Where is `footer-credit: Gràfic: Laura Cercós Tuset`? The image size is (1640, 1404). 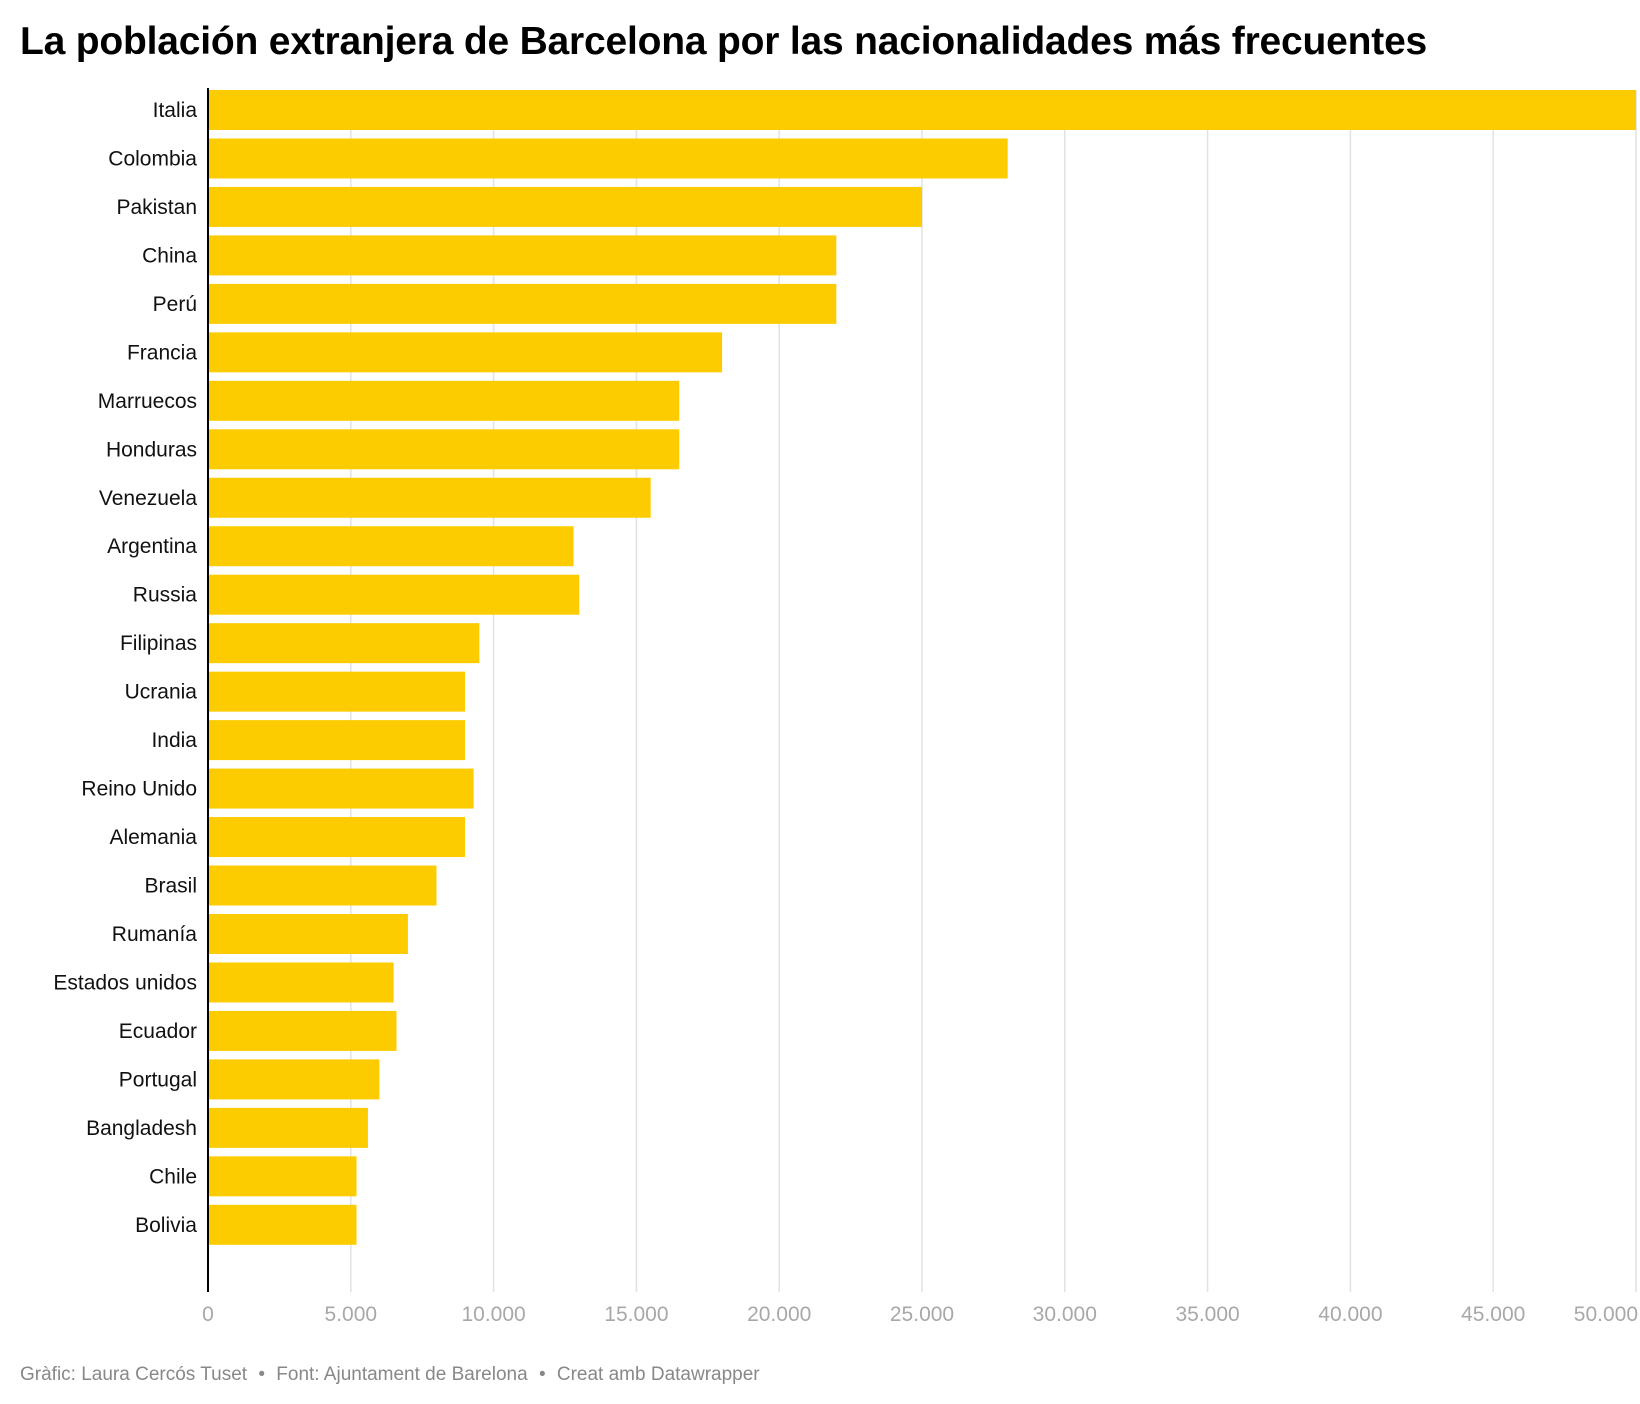 footer-credit: Gràfic: Laura Cercós Tuset is located at coordinates (134, 1374).